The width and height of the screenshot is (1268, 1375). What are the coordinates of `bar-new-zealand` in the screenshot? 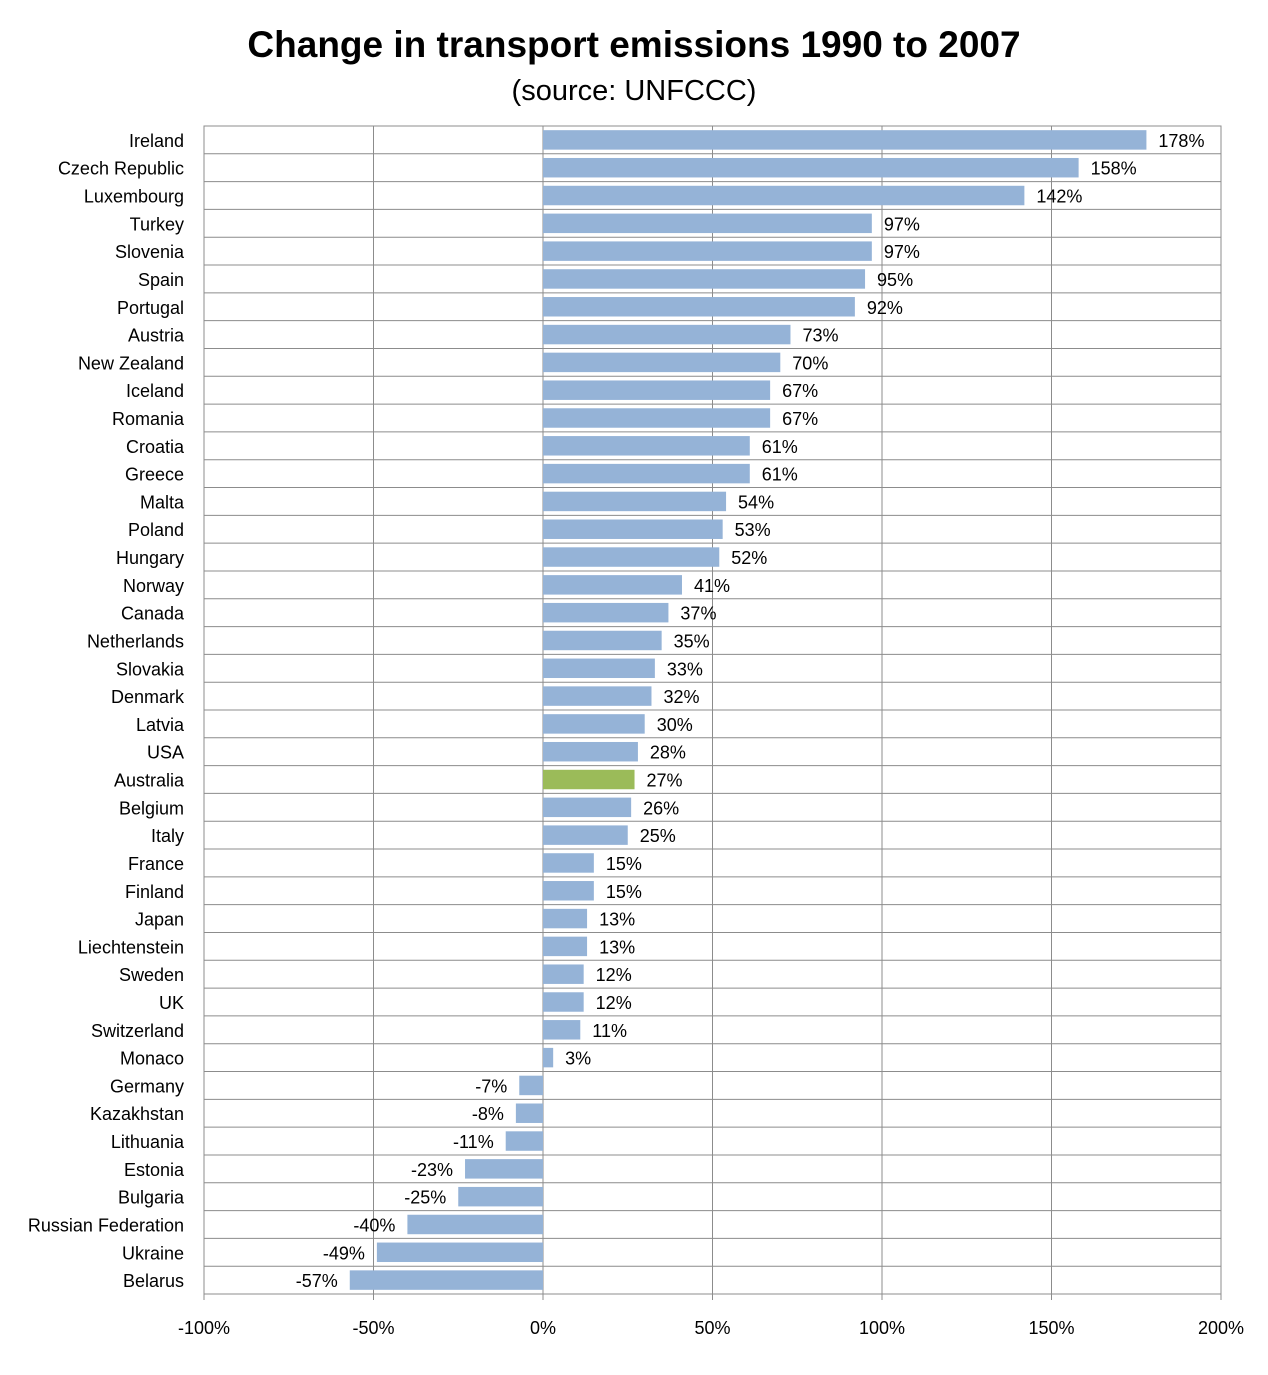 It's located at (662, 362).